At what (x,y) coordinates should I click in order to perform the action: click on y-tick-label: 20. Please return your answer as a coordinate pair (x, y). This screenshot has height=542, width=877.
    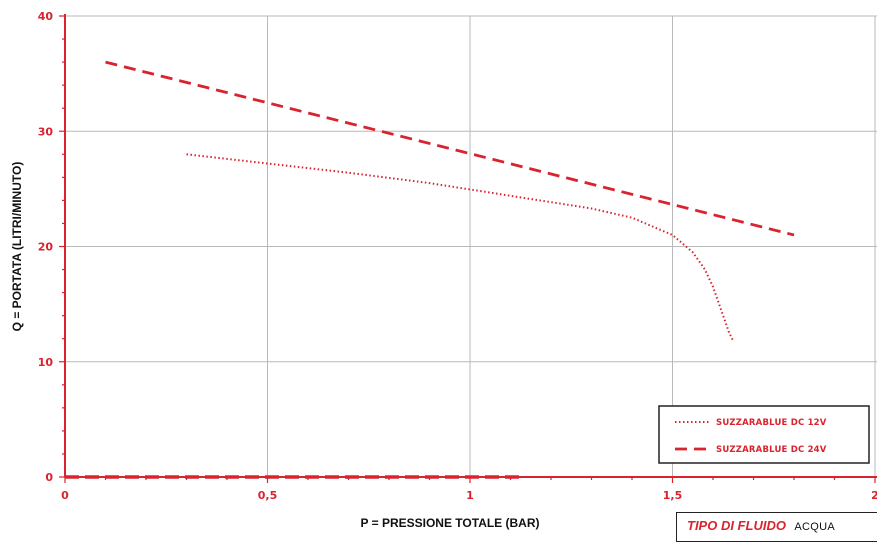
    Looking at the image, I should click on (46, 247).